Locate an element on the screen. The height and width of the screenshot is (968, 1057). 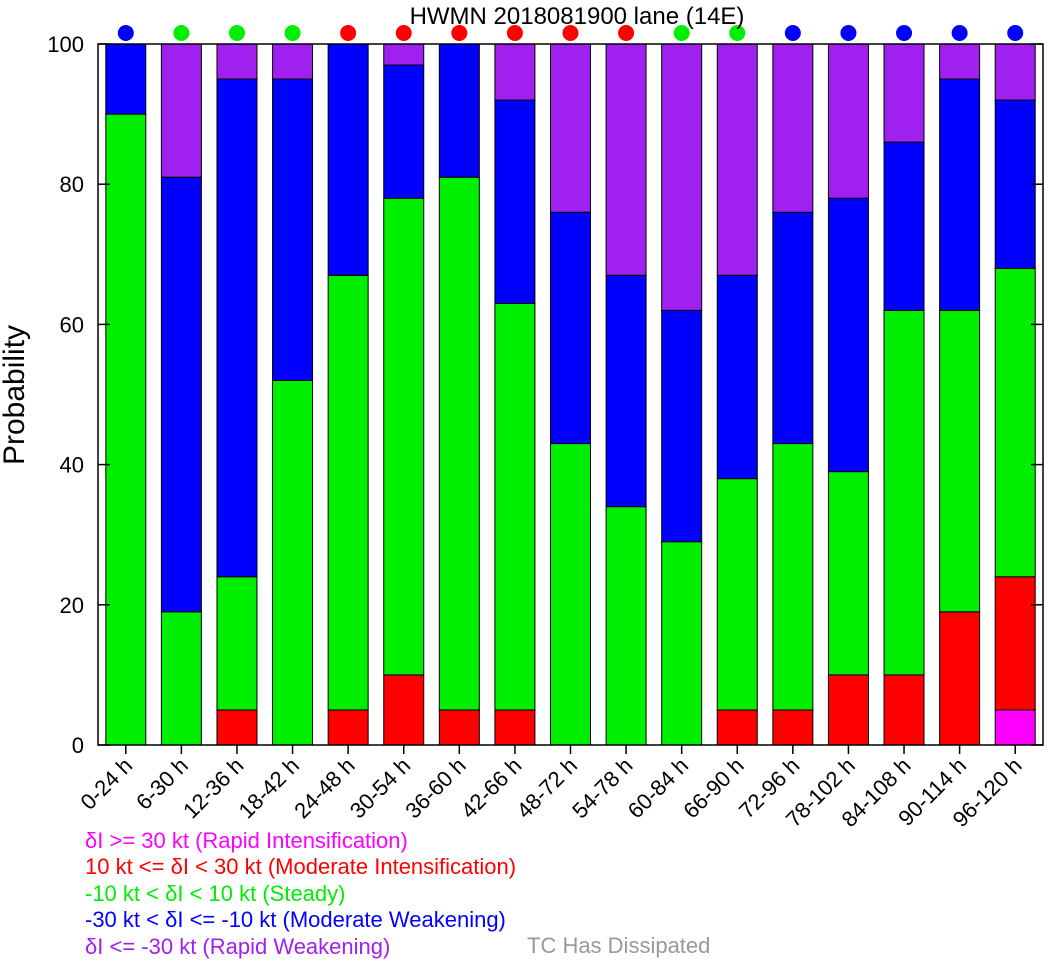
x-tick-label: 48-72 h is located at coordinates (547, 788).